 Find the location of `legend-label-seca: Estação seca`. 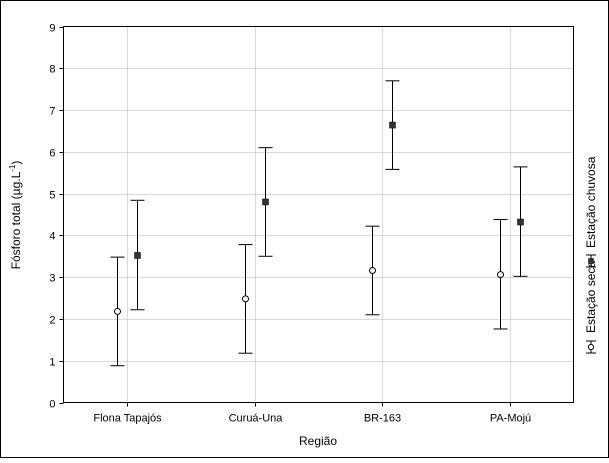

legend-label-seca: Estação seca is located at coordinates (591, 297).